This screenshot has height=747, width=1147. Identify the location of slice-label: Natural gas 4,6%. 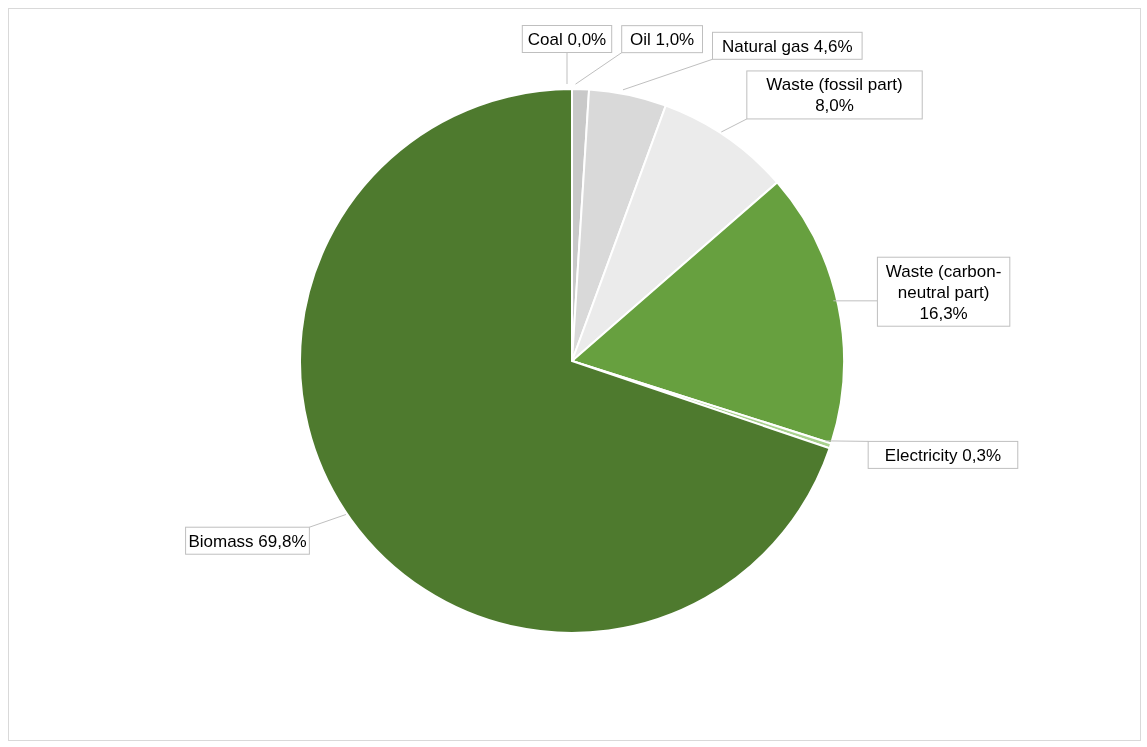
(787, 46).